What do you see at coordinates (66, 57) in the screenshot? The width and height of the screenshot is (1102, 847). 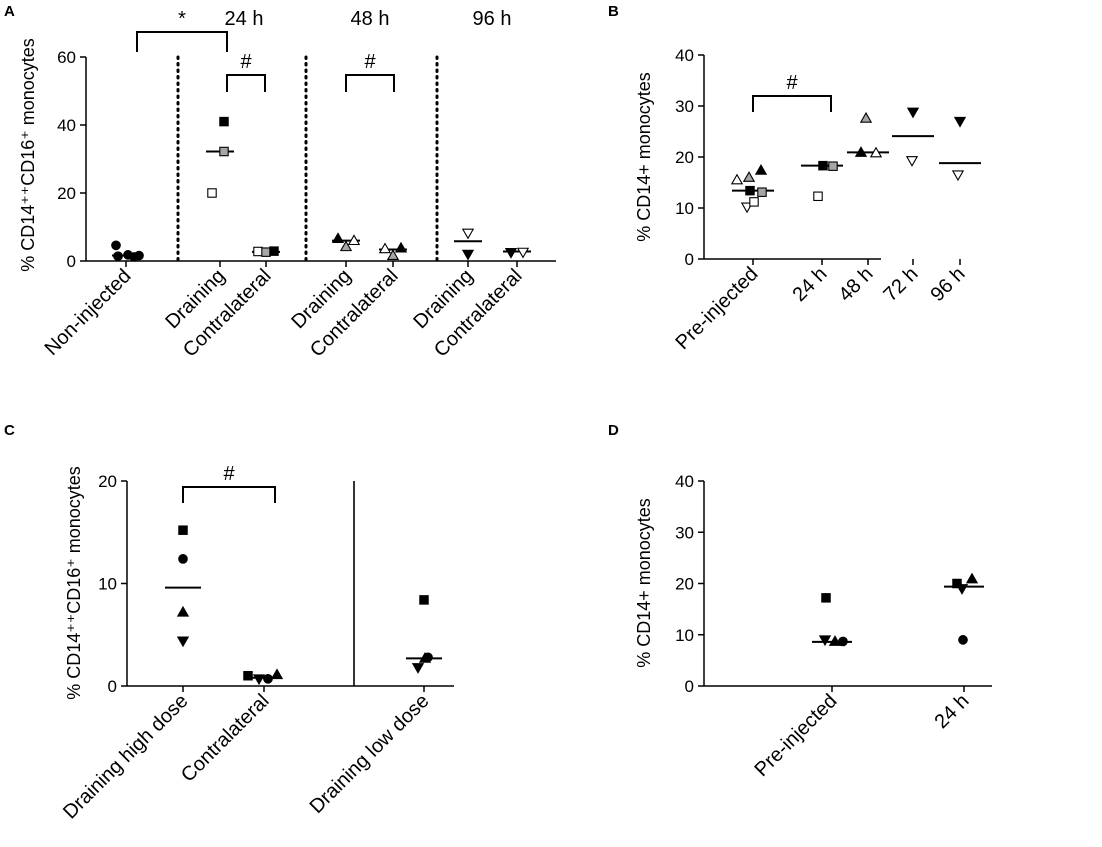 I see `y-tick-label: 60` at bounding box center [66, 57].